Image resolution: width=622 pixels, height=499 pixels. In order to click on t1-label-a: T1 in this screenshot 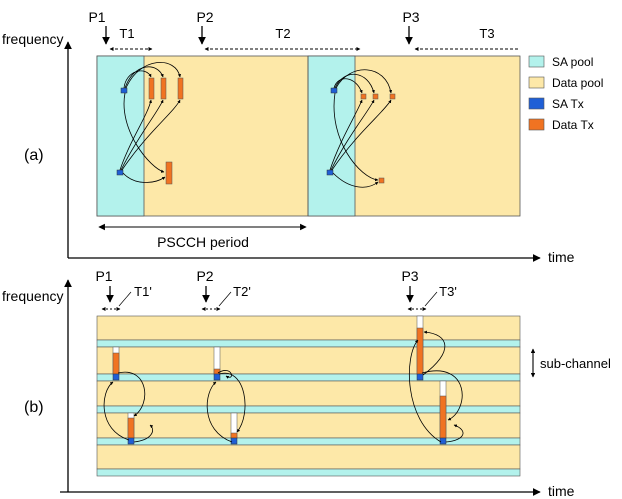, I will do `click(126, 33)`.